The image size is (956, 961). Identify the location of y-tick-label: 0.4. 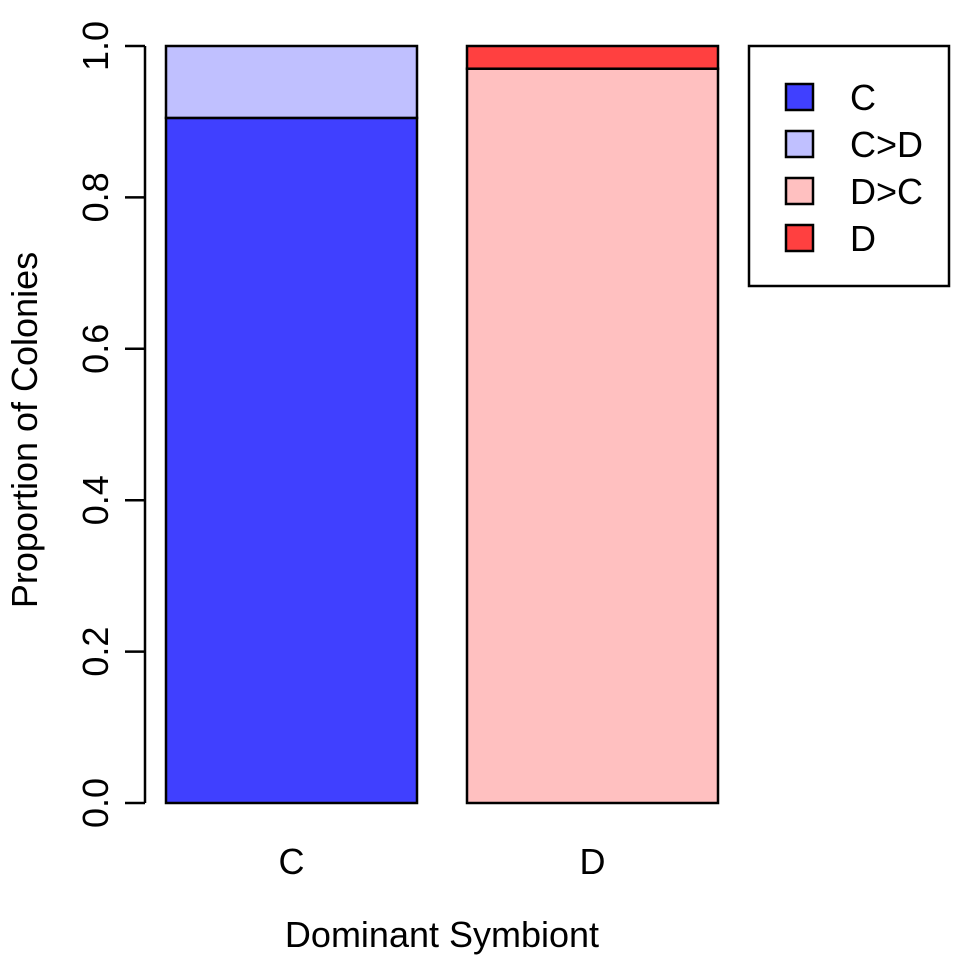
(95, 500).